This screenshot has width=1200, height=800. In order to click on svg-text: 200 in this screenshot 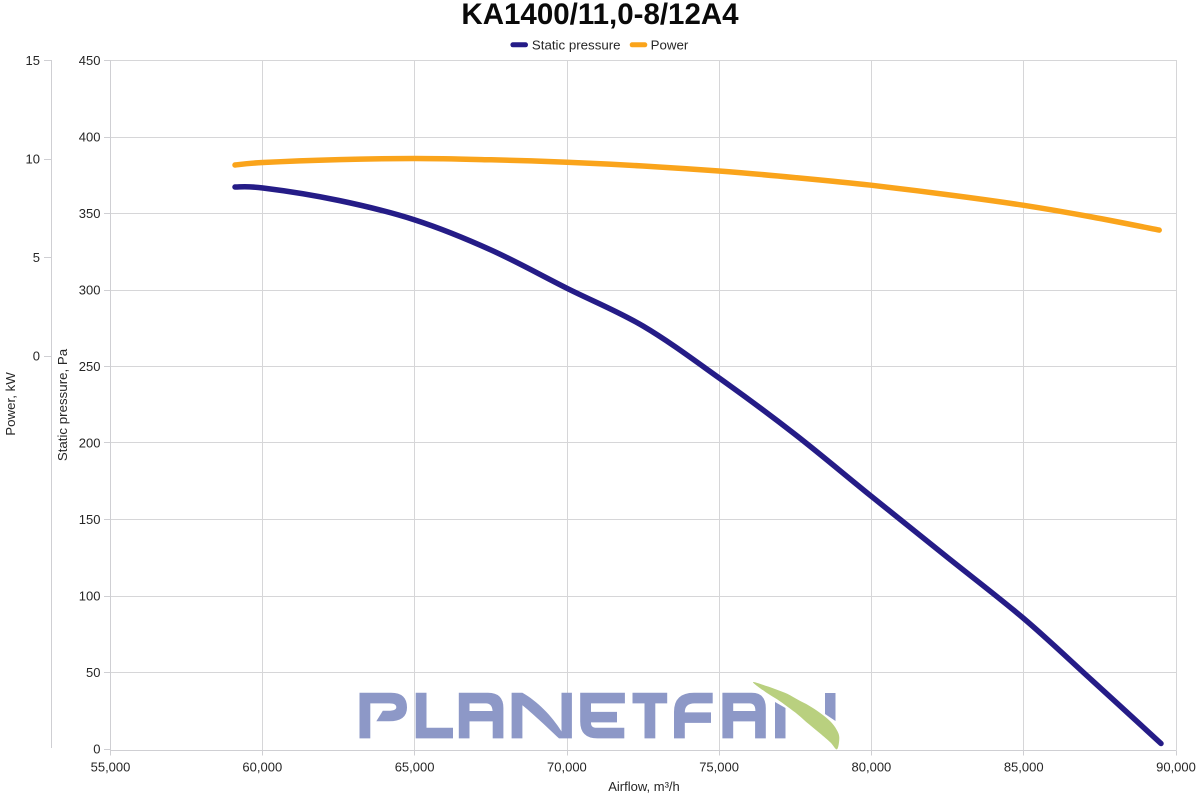, I will do `click(90, 443)`.